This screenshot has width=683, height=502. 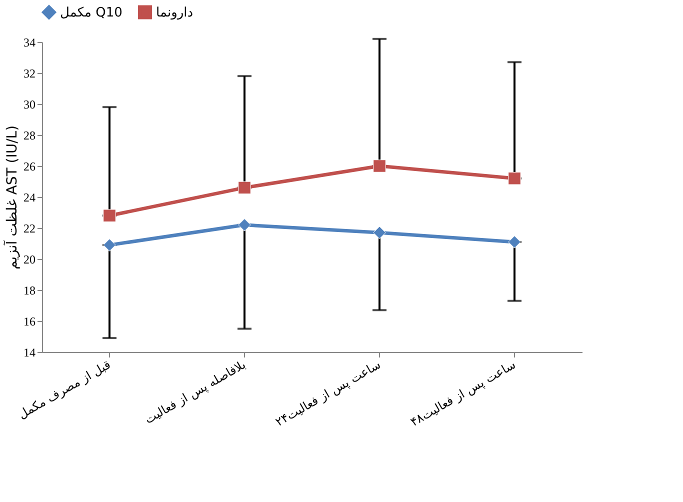 I want to click on y-tick-label: 30, so click(x=30, y=105).